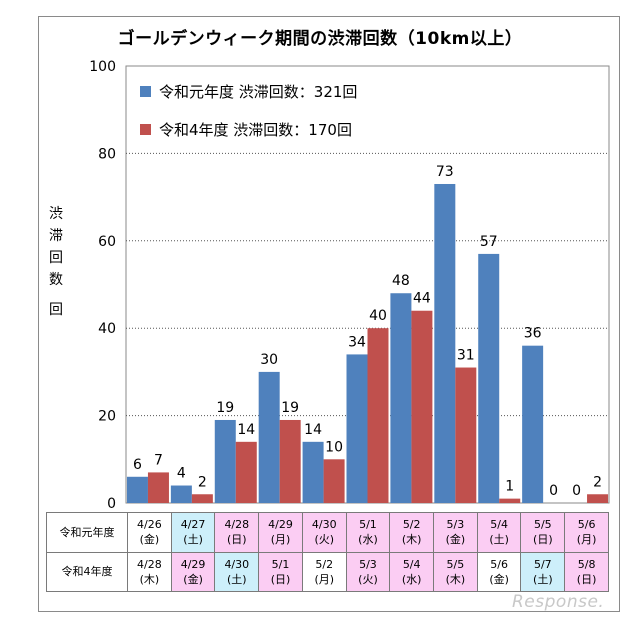 Image resolution: width=640 pixels, height=623 pixels. What do you see at coordinates (56, 236) in the screenshot?
I see `y-axis-label-char: 滞` at bounding box center [56, 236].